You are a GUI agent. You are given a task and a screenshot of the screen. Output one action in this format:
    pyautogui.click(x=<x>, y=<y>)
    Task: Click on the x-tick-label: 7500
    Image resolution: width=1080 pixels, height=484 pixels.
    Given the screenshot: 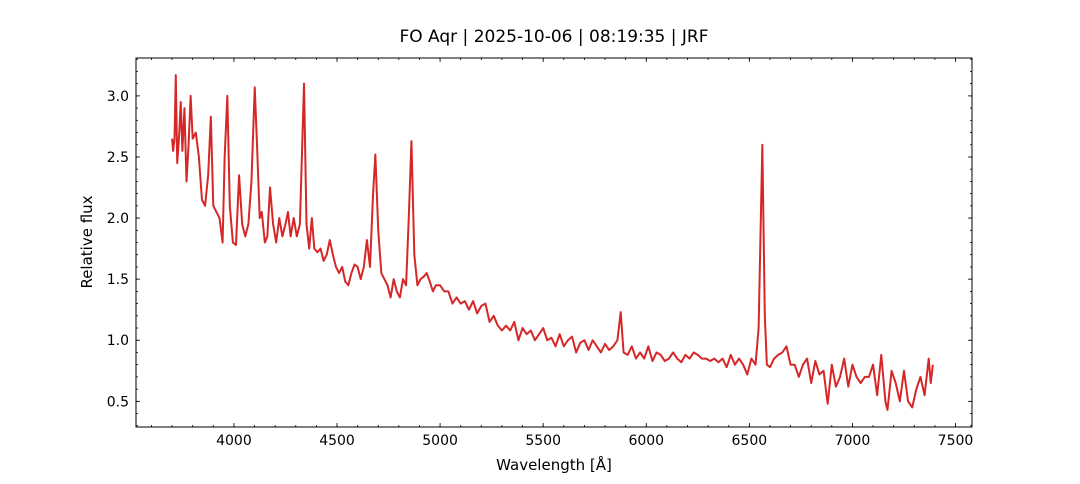 What is the action you would take?
    pyautogui.click(x=956, y=441)
    